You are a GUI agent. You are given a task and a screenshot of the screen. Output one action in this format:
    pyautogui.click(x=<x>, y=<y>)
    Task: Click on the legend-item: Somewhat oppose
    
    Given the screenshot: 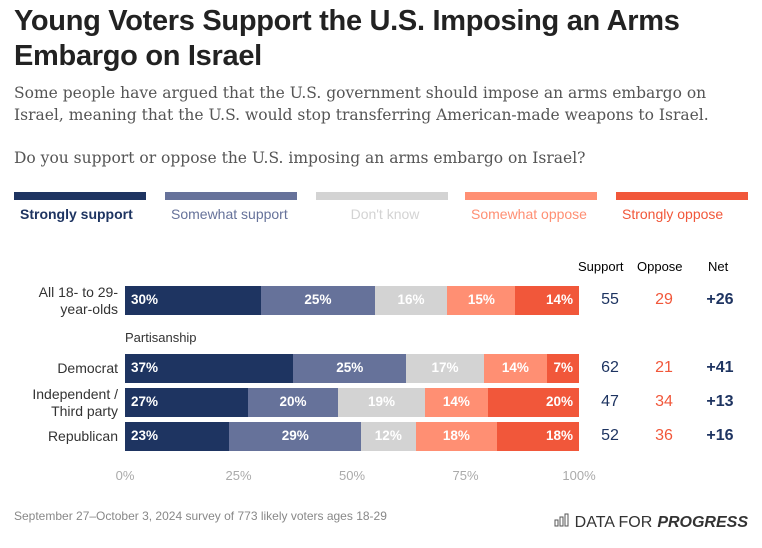 What is the action you would take?
    pyautogui.click(x=531, y=208)
    